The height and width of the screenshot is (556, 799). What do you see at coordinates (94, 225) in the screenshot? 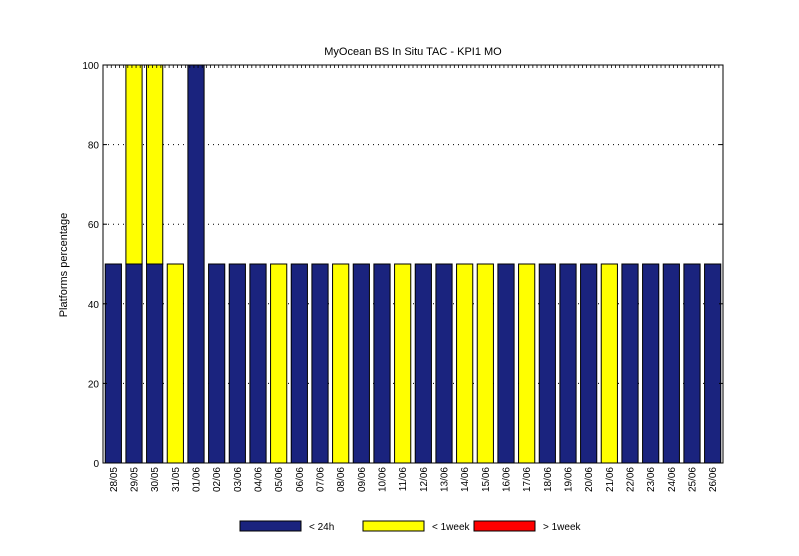
I see `y-tick-label: 60` at bounding box center [94, 225].